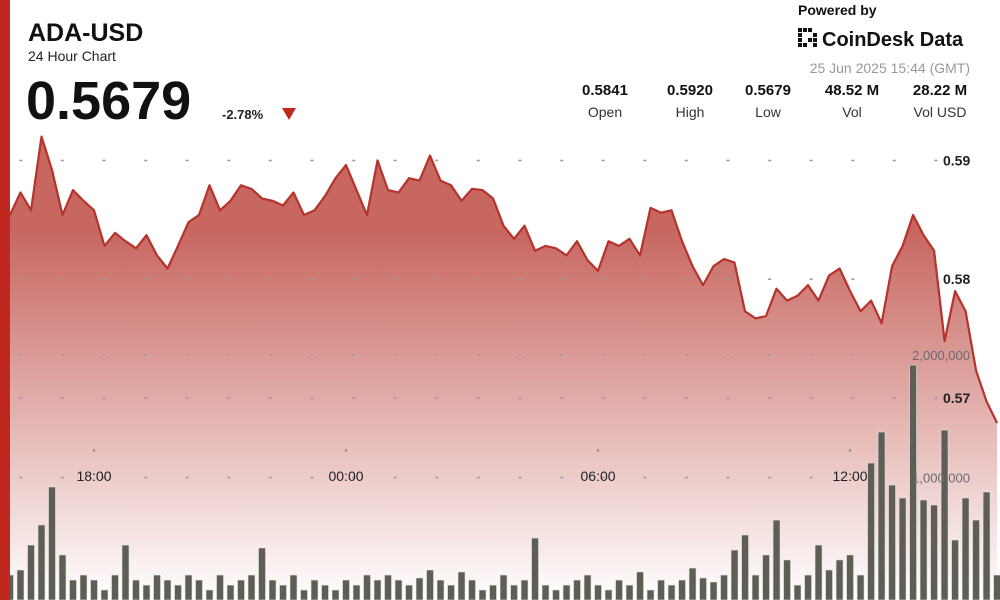 Image resolution: width=1000 pixels, height=600 pixels. What do you see at coordinates (108, 101) in the screenshot?
I see `current-price: 0.5679` at bounding box center [108, 101].